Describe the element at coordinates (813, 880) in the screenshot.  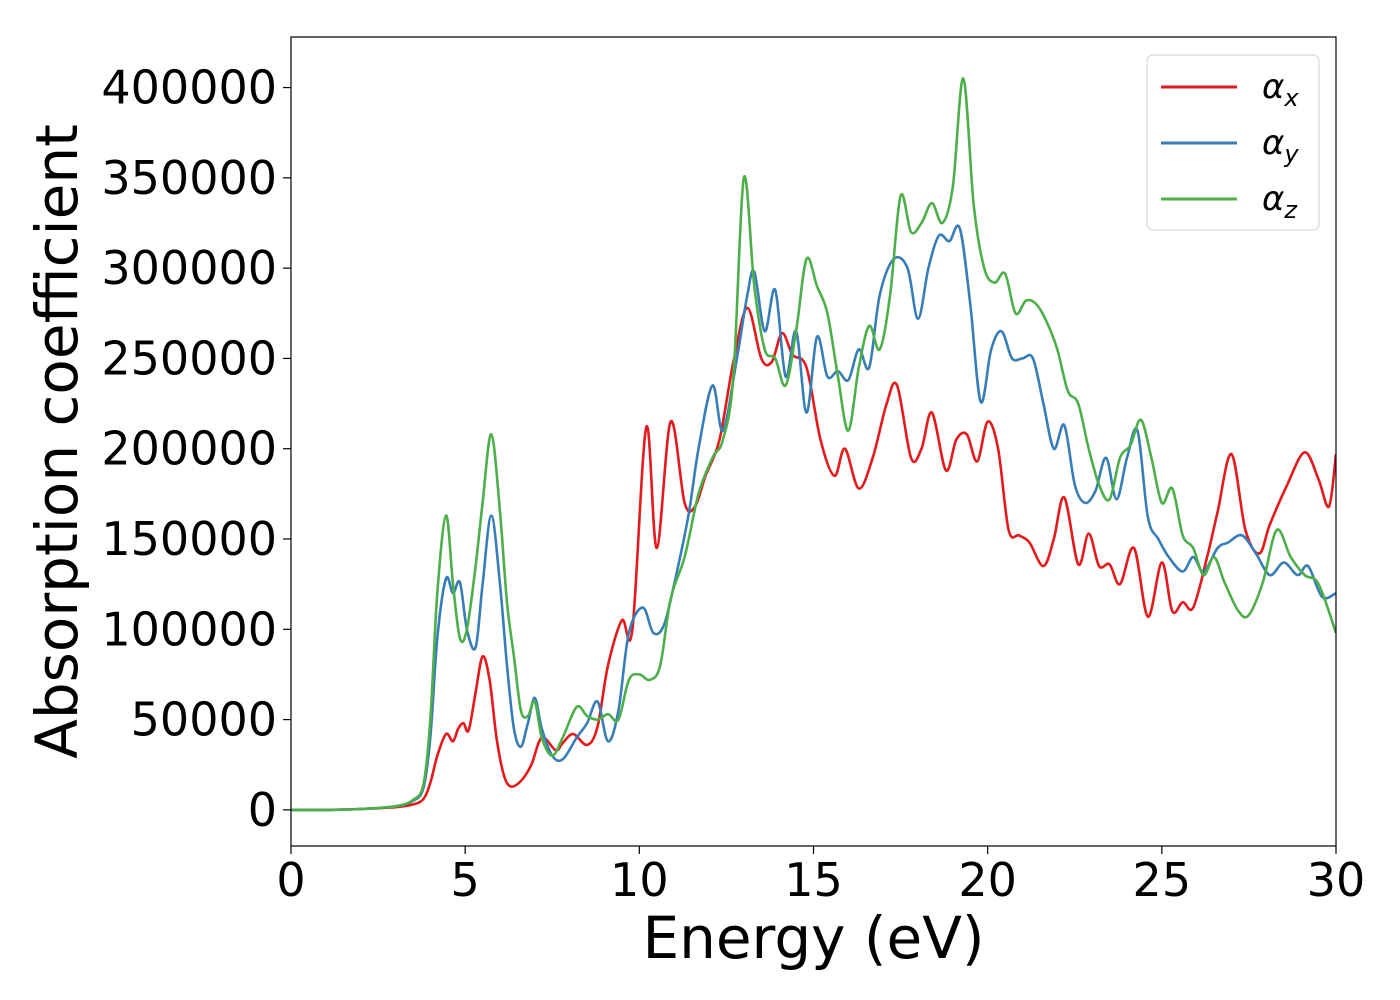
I see `x-tick-label: 15` at that location.